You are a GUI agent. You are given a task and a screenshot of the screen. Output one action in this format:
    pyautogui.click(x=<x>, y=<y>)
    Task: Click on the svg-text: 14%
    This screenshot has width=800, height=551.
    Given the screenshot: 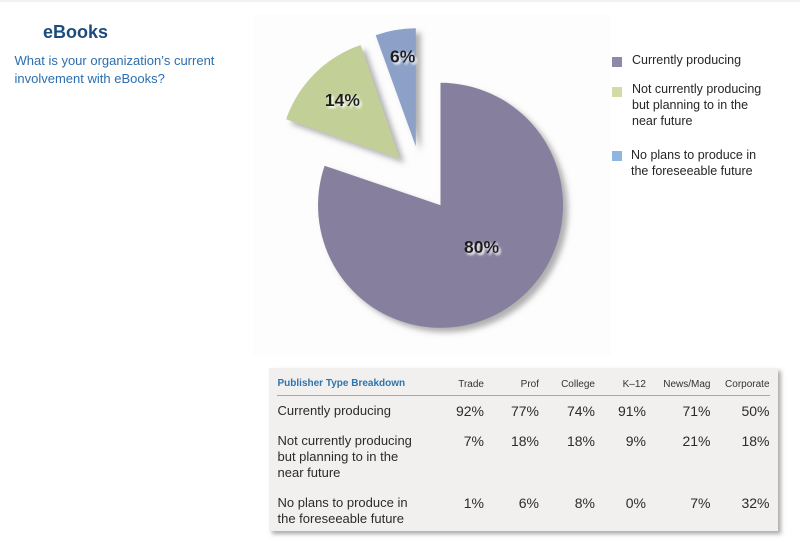 What is the action you would take?
    pyautogui.click(x=342, y=100)
    